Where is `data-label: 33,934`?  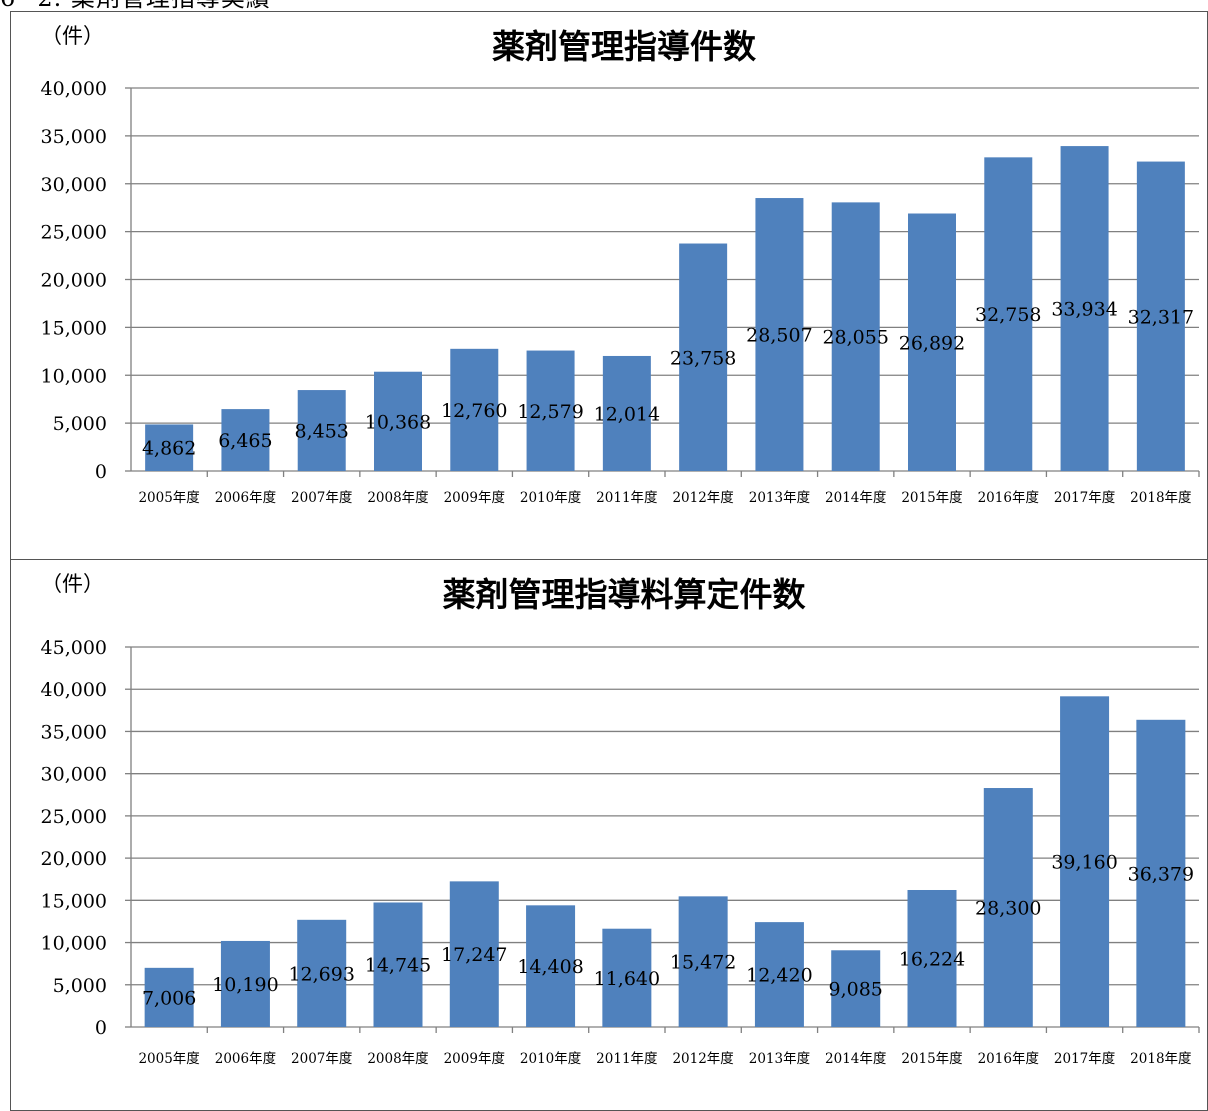
data-label: 33,934 is located at coordinates (1084, 310).